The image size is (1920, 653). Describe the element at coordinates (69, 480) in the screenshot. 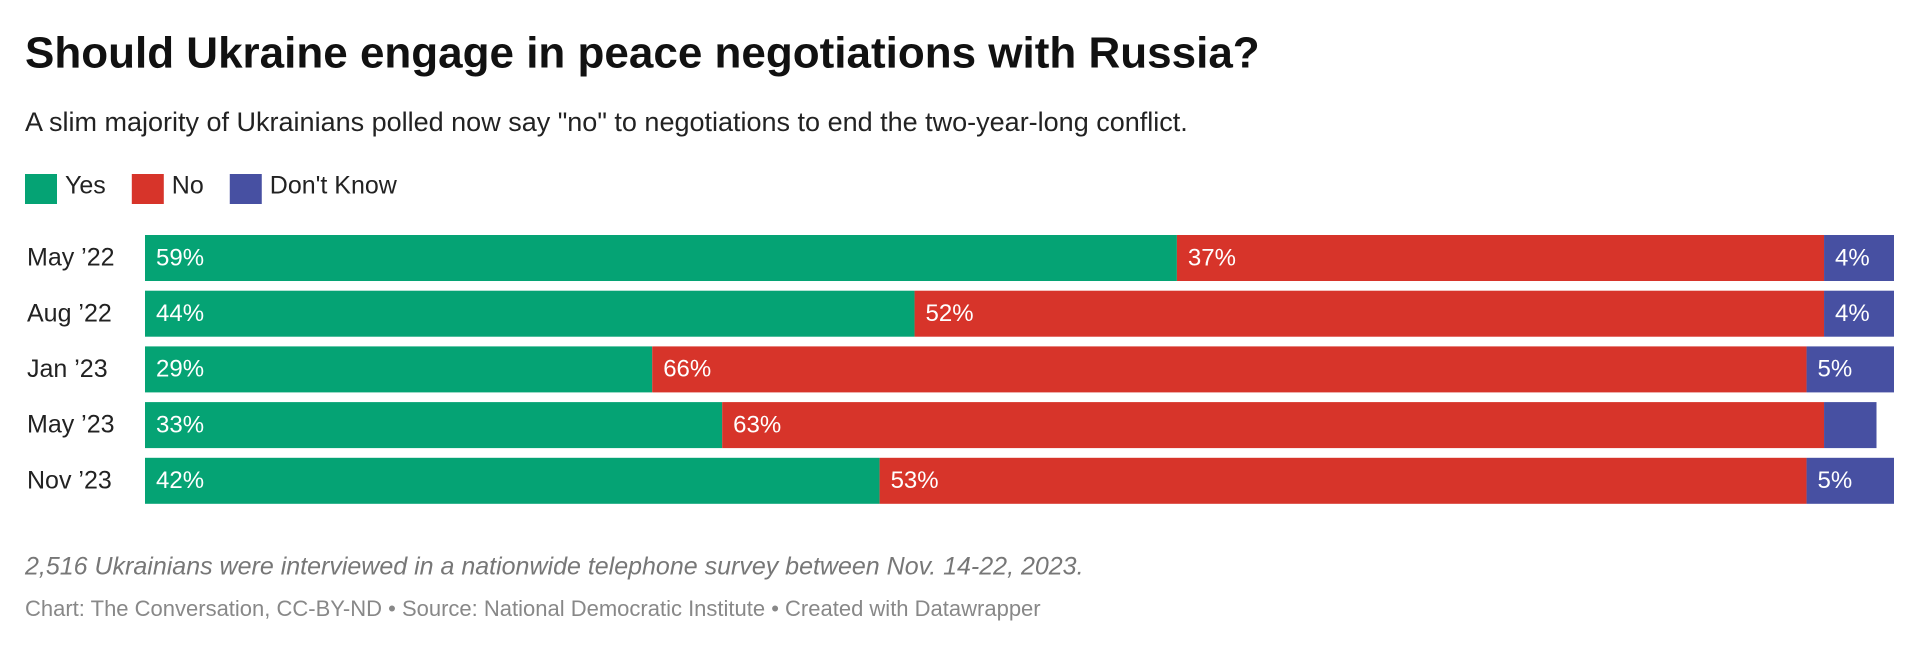

I see `category-label: Nov ’23` at that location.